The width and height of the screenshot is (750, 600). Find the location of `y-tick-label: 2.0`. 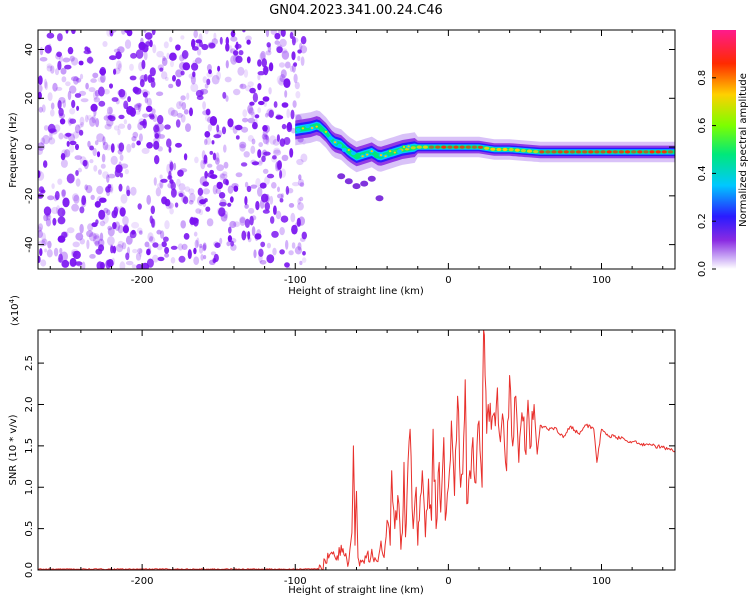

y-tick-label: 2.0 is located at coordinates (29, 405).